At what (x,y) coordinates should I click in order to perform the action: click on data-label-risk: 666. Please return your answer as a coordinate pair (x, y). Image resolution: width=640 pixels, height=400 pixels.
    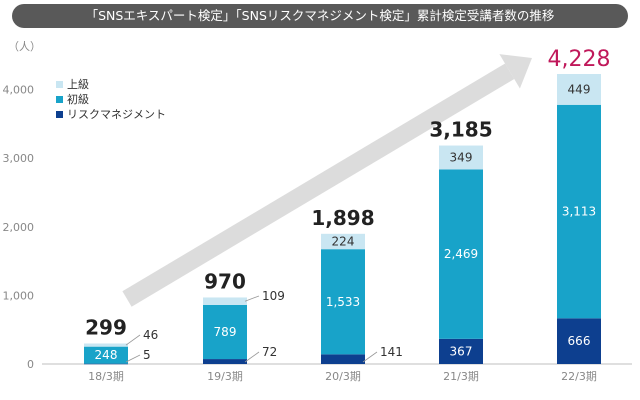
    Looking at the image, I should click on (579, 341).